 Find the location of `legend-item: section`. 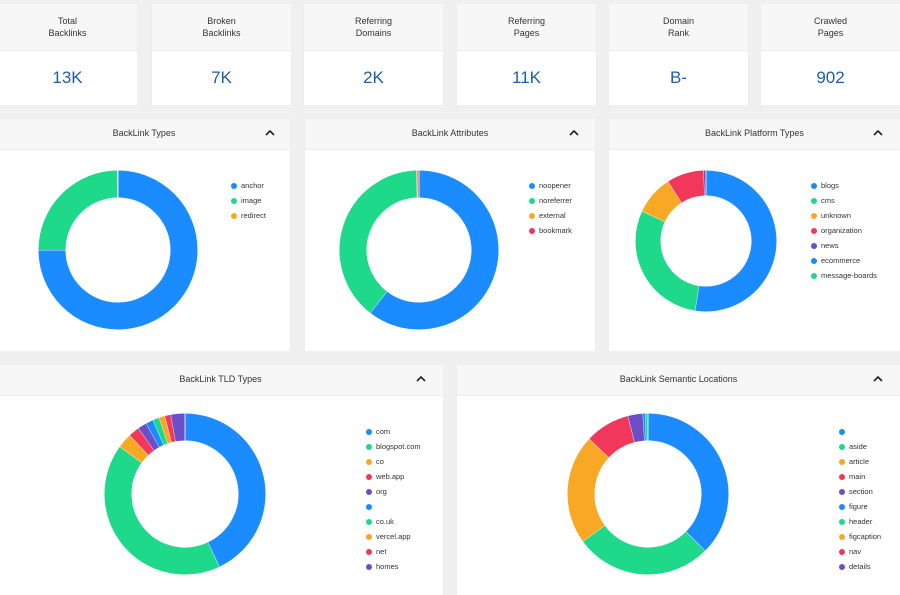

legend-item: section is located at coordinates (860, 491).